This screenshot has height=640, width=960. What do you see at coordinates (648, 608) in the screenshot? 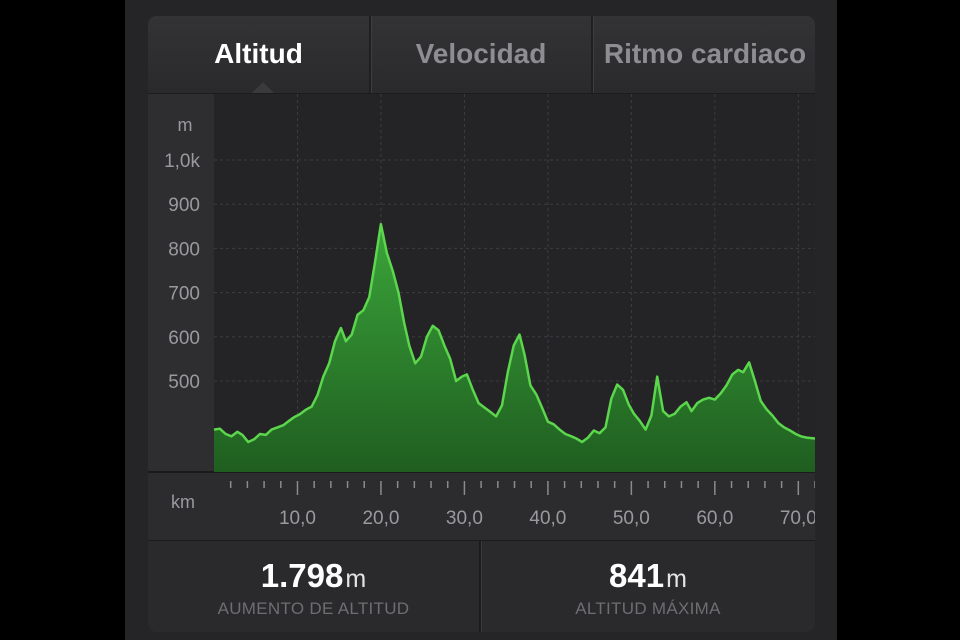
I see `stat-max-altitude-label: ALTITUD MÁXIMA` at bounding box center [648, 608].